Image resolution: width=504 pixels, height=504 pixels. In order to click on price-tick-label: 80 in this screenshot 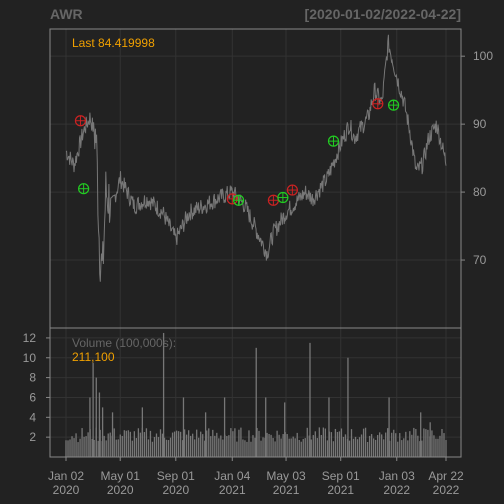, I will do `click(480, 192)`.